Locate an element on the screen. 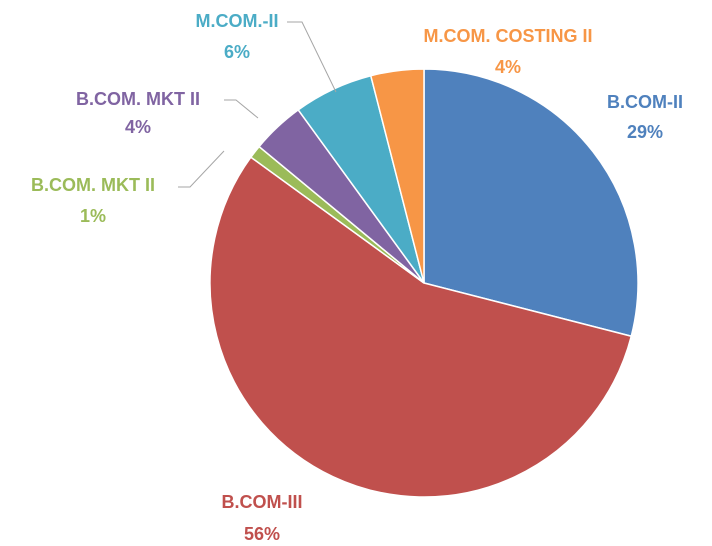  slice-label: B.COM-II is located at coordinates (645, 102).